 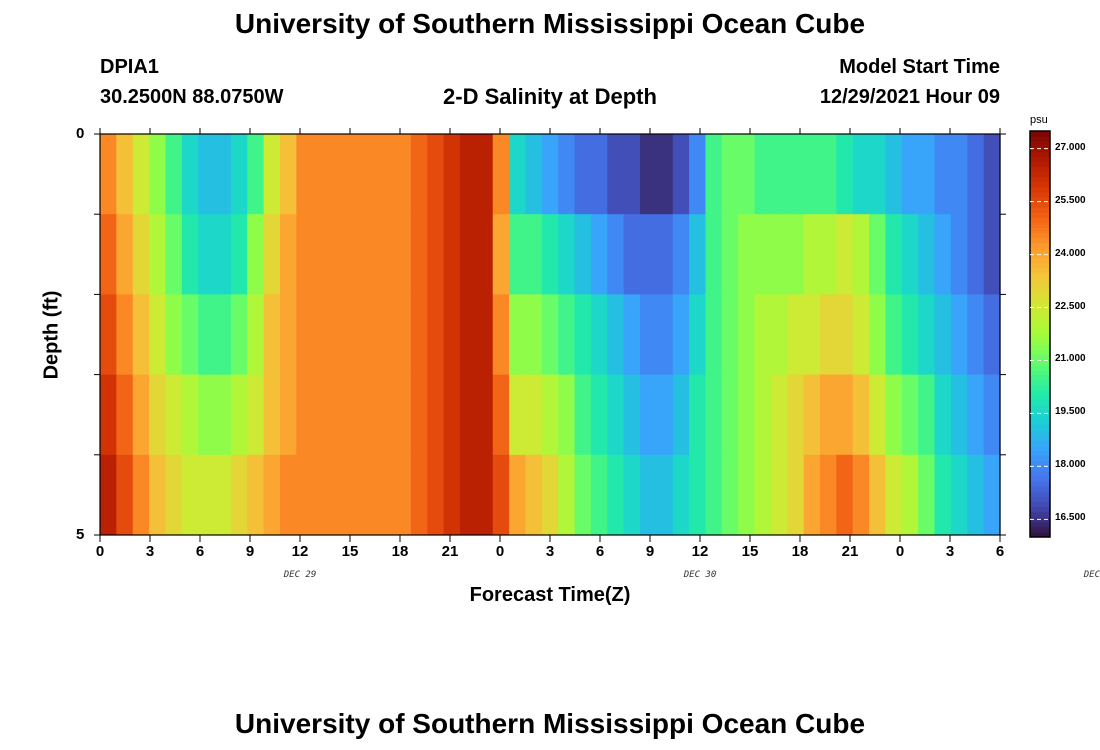 I want to click on x-day-label: DEC 30, so click(x=700, y=575).